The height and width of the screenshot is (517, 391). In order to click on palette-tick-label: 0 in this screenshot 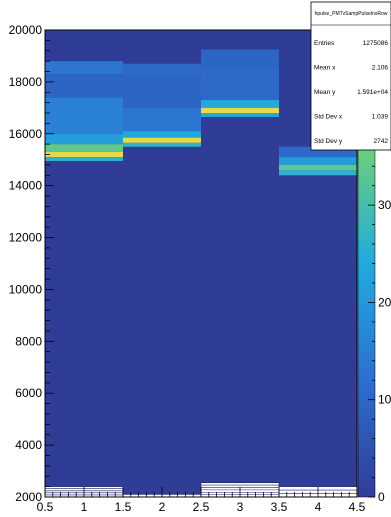, I will do `click(381, 497)`.